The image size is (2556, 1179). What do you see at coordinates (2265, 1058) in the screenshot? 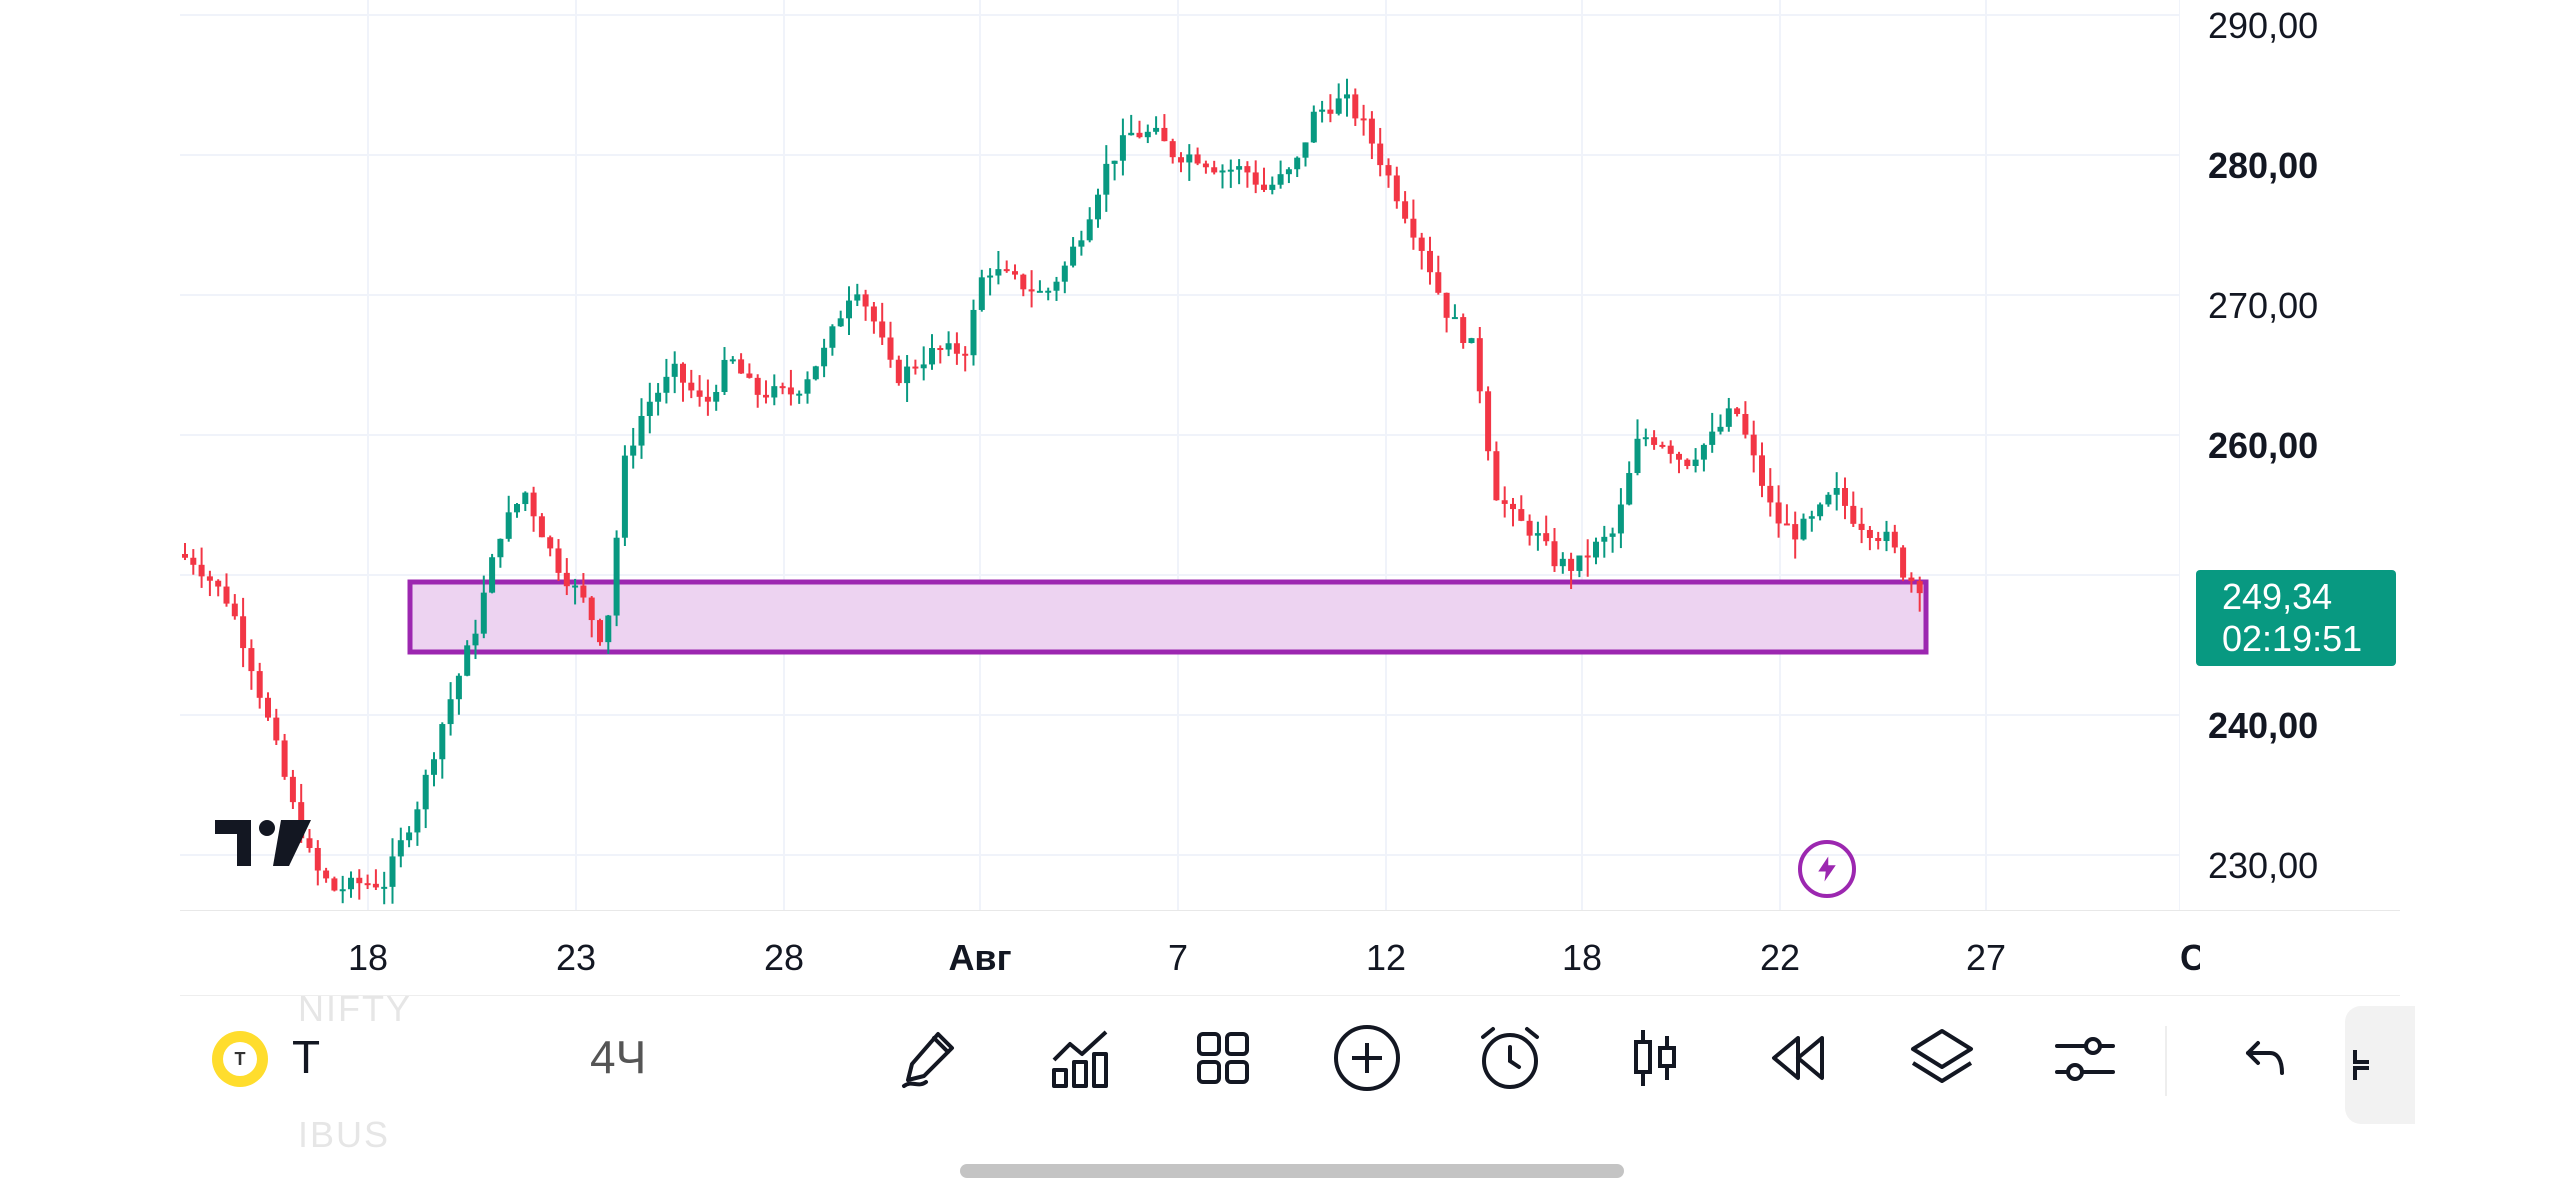
I see `undo-icon` at bounding box center [2265, 1058].